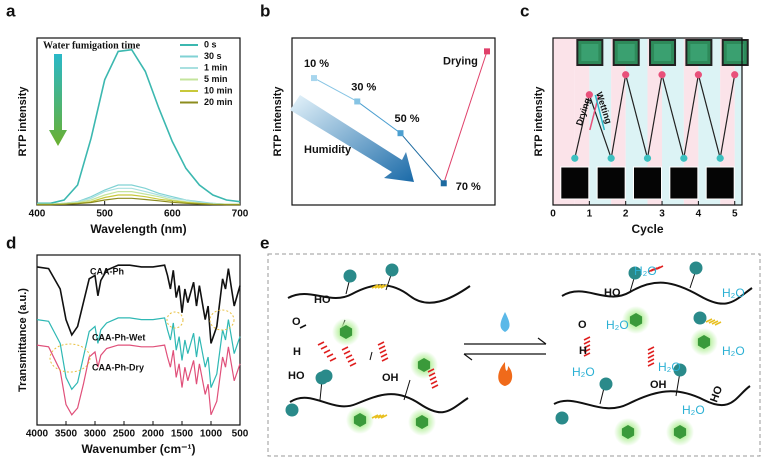  Describe the element at coordinates (37, 434) in the screenshot. I see `x-tick-label: 4000` at that location.